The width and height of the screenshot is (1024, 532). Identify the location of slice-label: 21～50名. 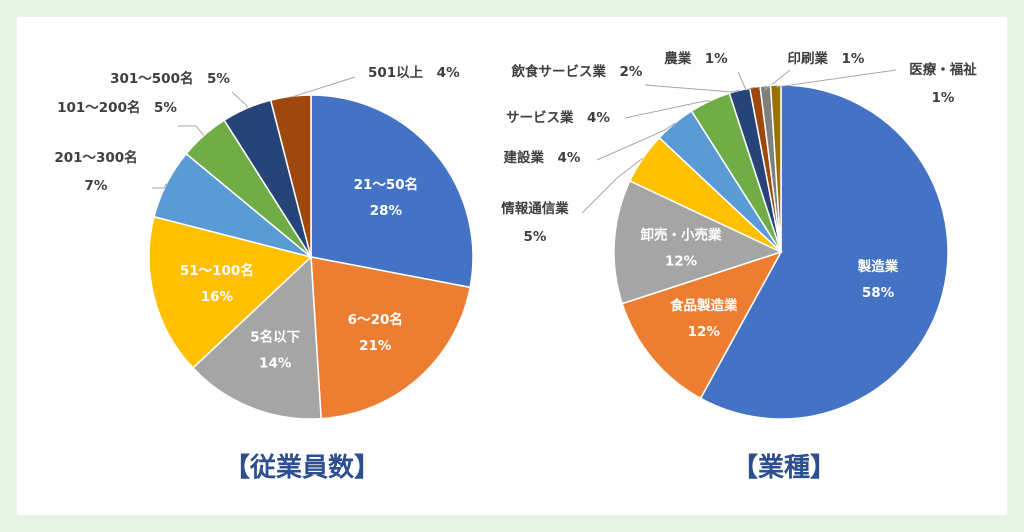
(386, 184).